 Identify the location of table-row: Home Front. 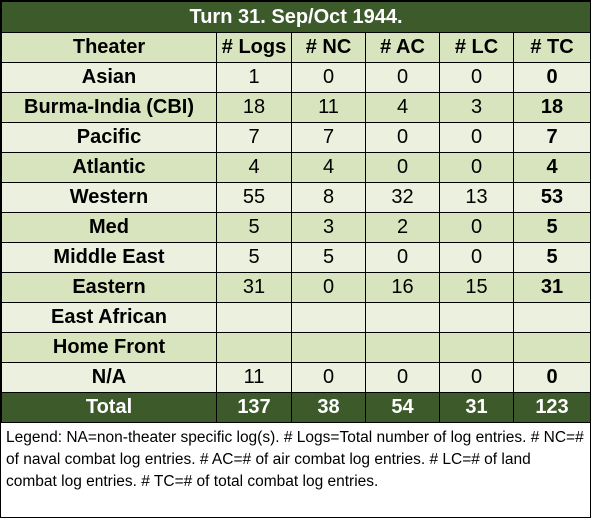
(296, 347).